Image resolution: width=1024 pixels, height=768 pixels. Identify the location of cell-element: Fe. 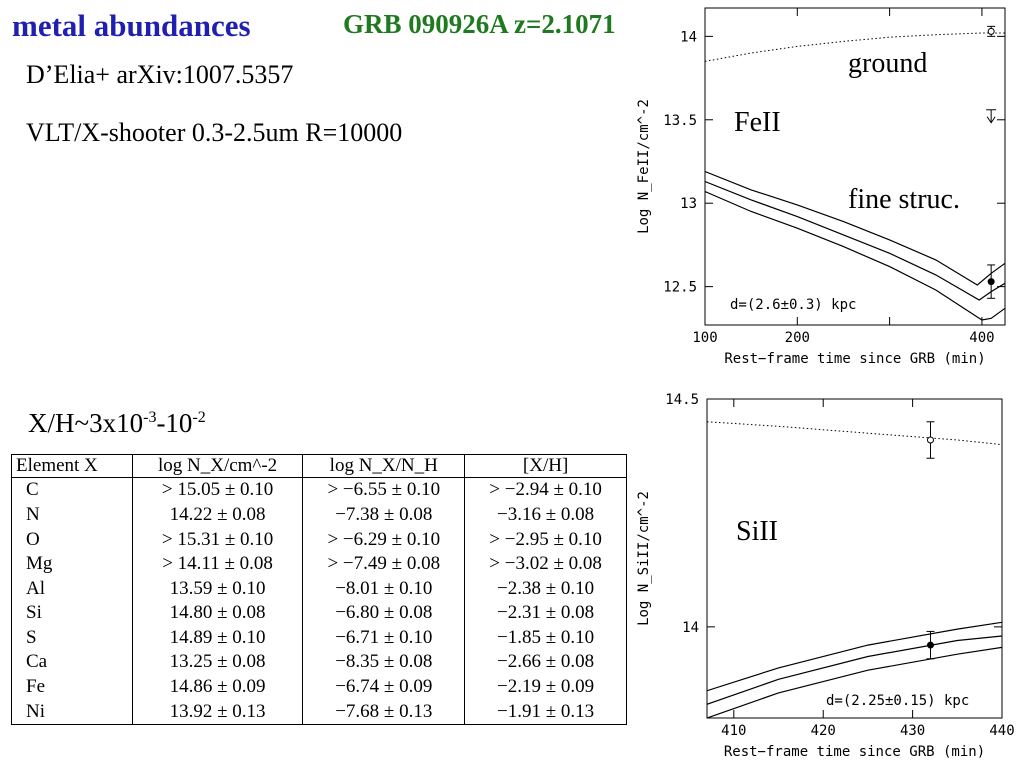
(35, 686).